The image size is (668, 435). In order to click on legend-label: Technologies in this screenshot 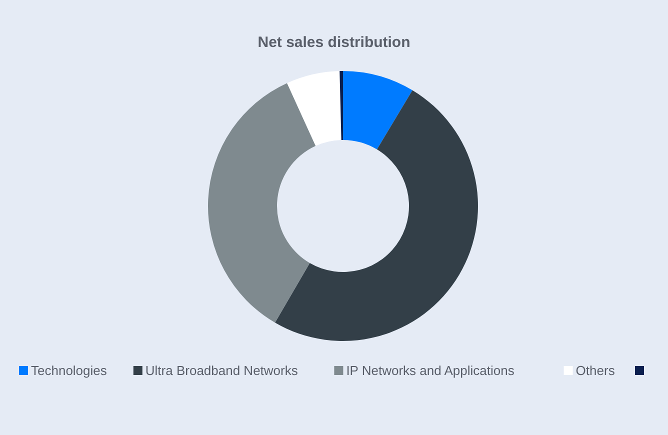, I will do `click(69, 370)`.